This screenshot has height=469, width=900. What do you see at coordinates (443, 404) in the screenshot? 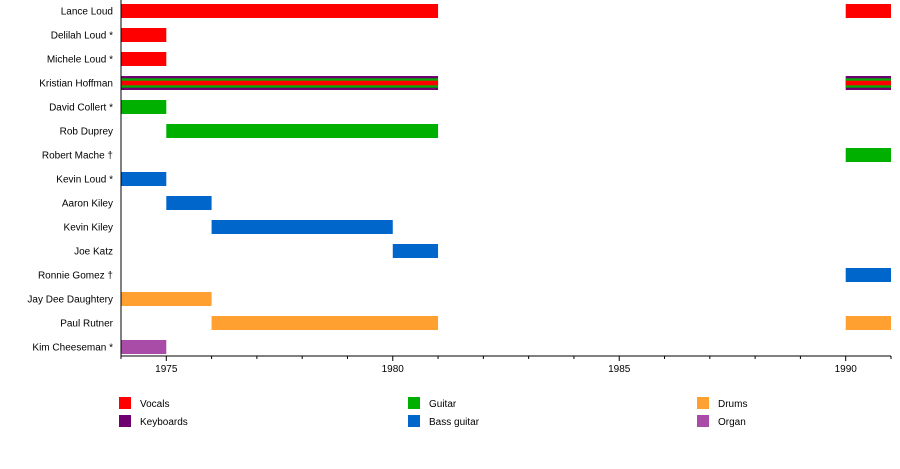
I see `legend-label: Guitar` at bounding box center [443, 404].